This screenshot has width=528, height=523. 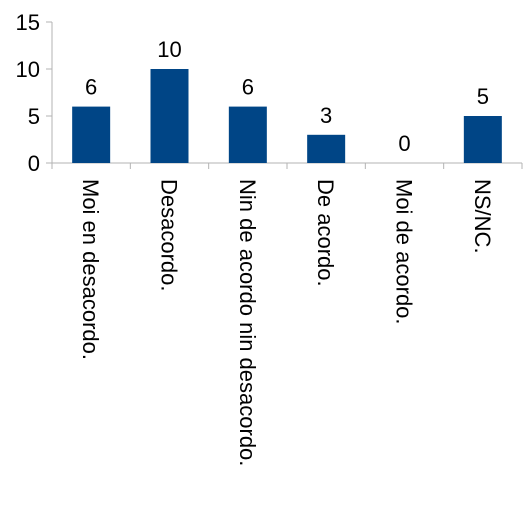 What do you see at coordinates (34, 116) in the screenshot?
I see `y-tick-label: 5` at bounding box center [34, 116].